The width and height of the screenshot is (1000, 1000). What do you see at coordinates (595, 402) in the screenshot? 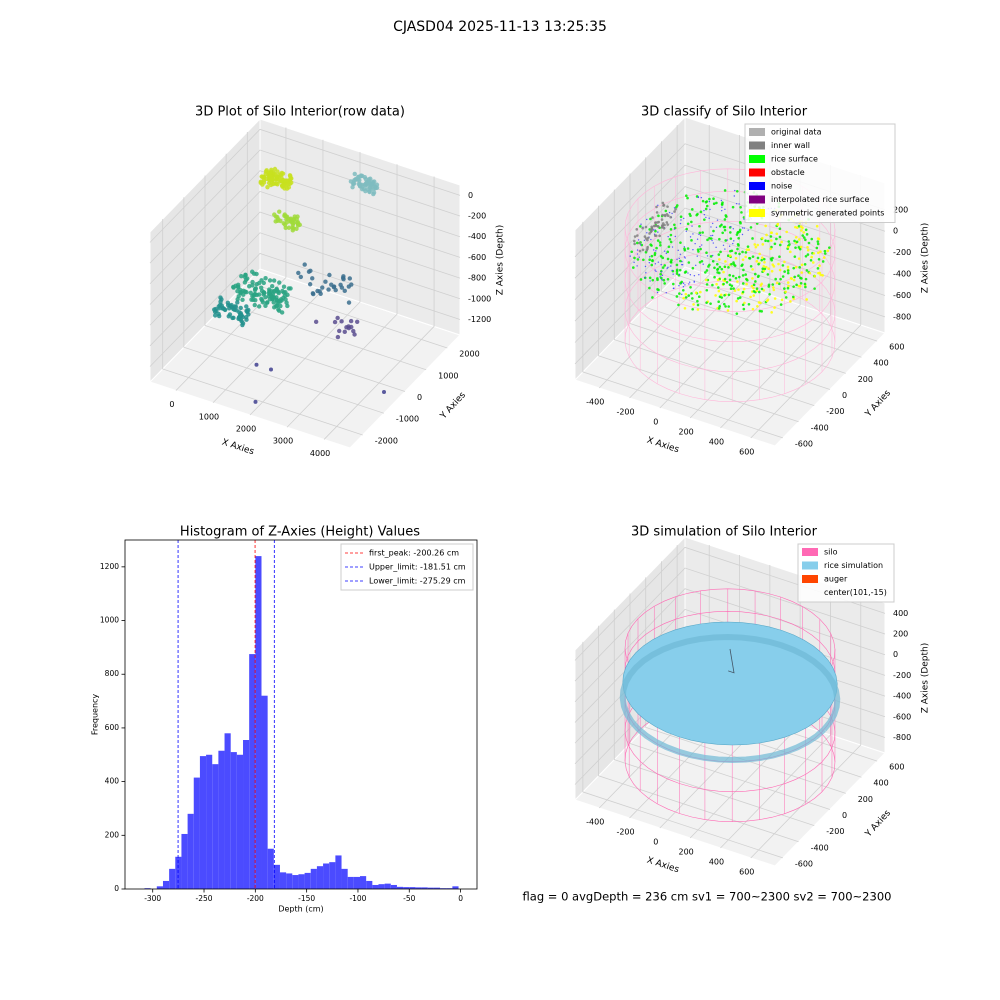
I see `x-tick-label: -400` at bounding box center [595, 402].